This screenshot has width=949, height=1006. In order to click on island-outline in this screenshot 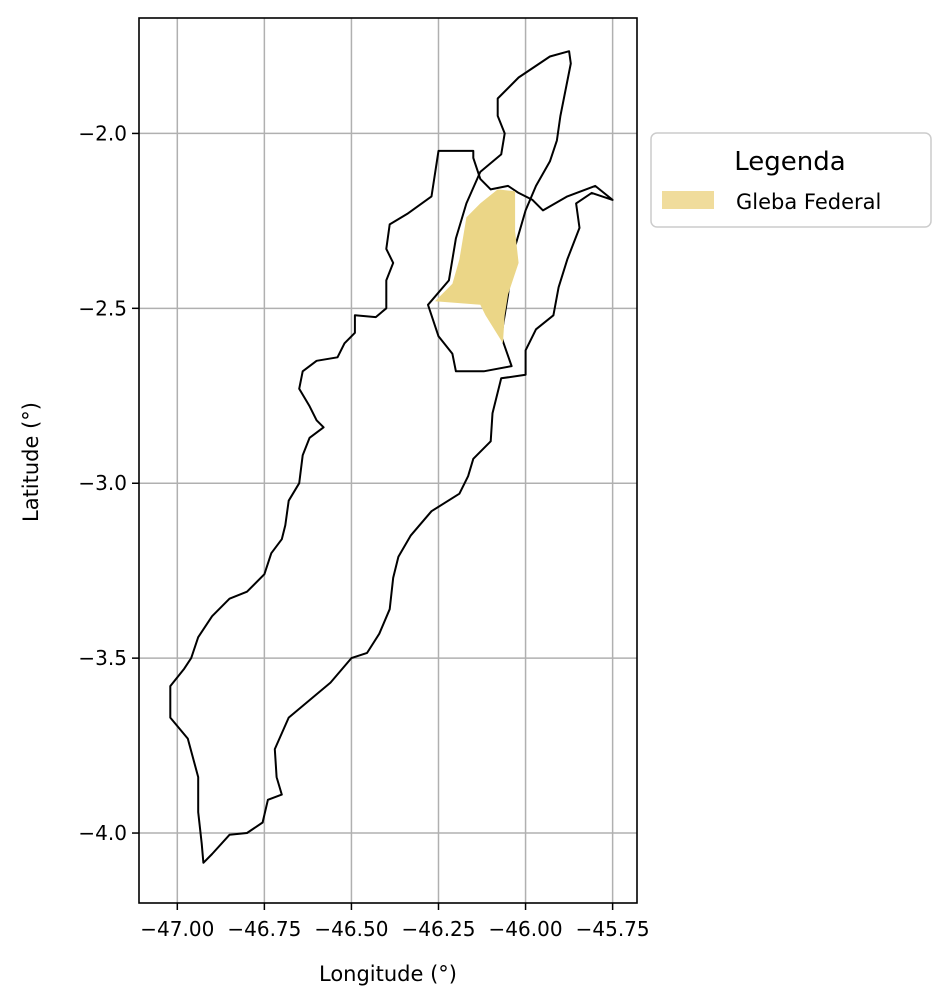, I will do `click(499, 211)`.